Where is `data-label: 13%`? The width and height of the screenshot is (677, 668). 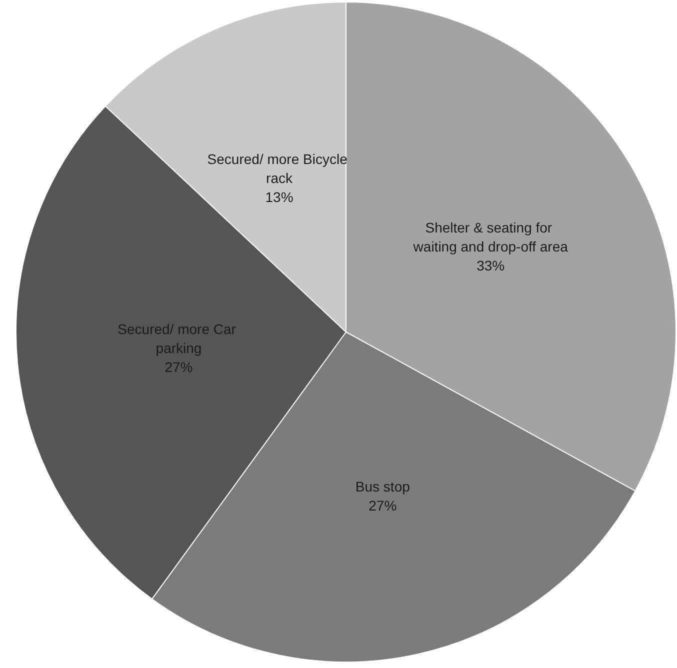
data-label: 13% is located at coordinates (279, 196).